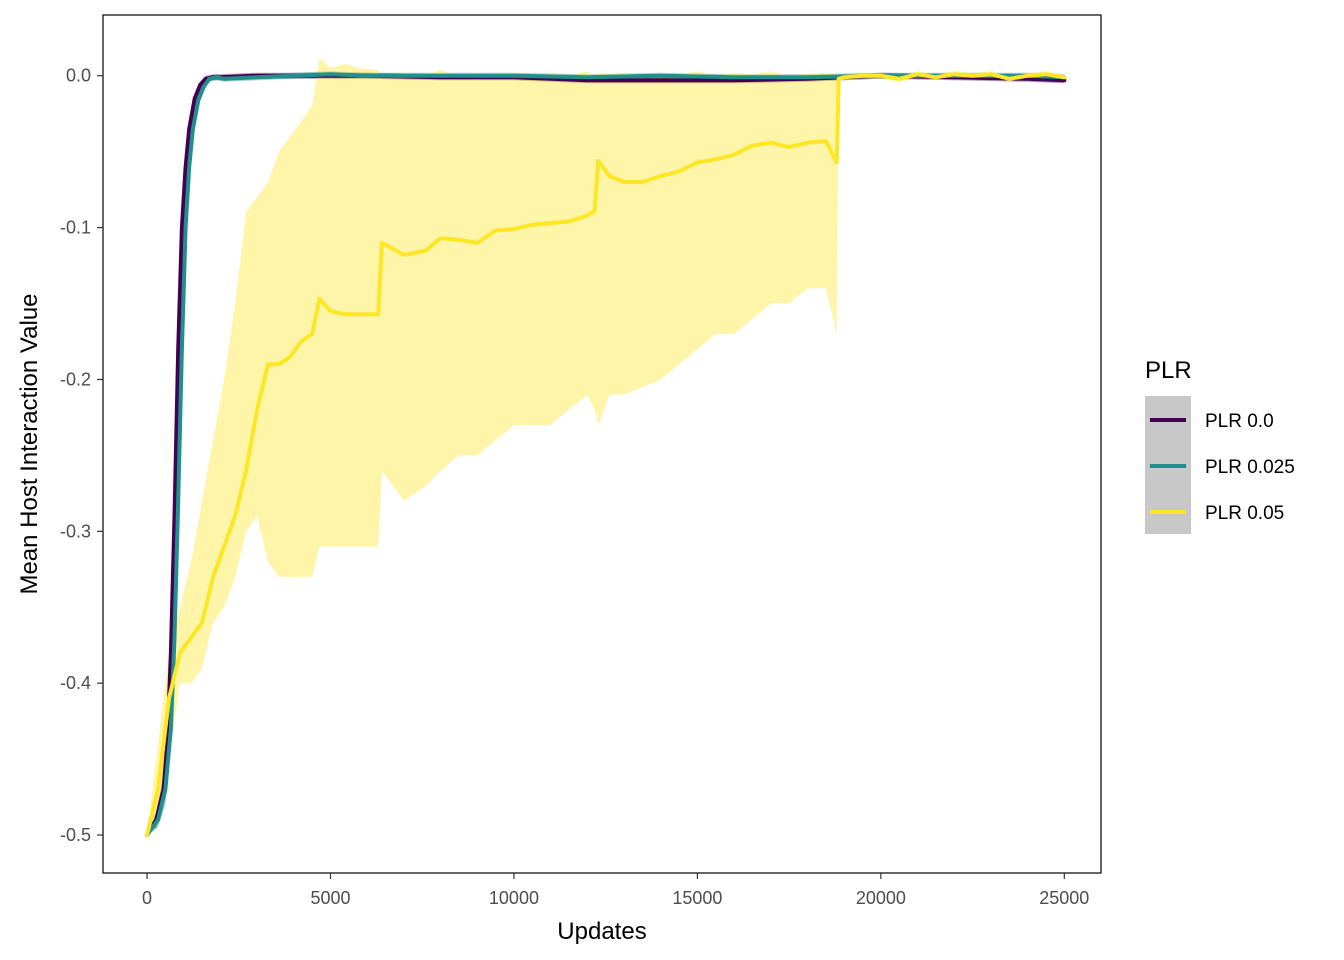  Describe the element at coordinates (75, 531) in the screenshot. I see `y-tick-label: -0.3` at that location.